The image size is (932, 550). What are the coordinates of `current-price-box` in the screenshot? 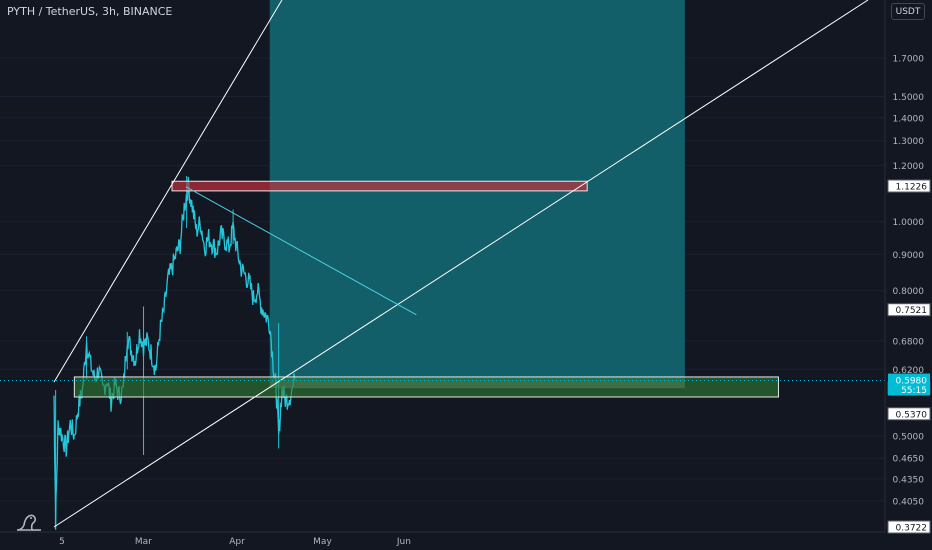 It's located at (909, 384).